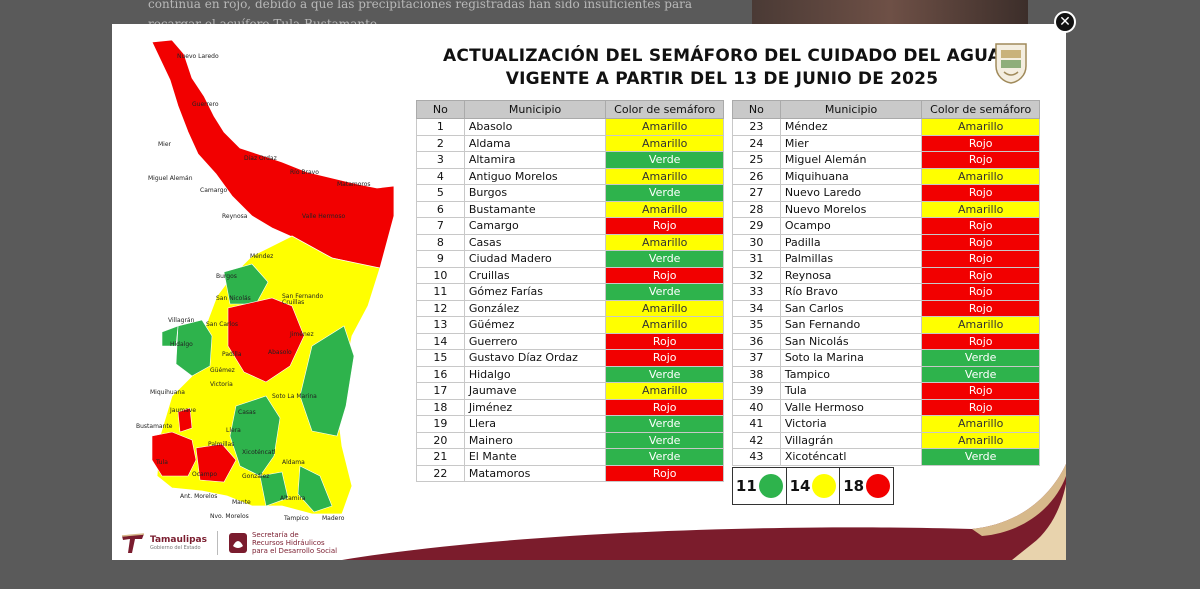 The width and height of the screenshot is (1200, 589). I want to click on map-label: San Fernando, so click(302, 296).